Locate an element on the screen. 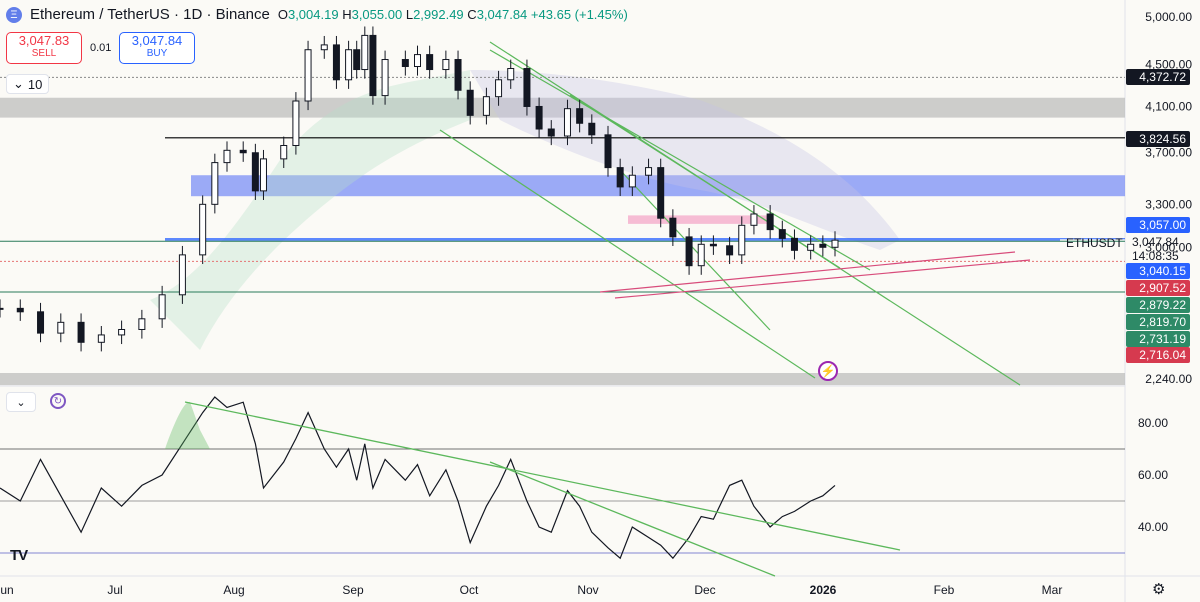 The height and width of the screenshot is (602, 1200). rsi-collapse-button: ⌄ is located at coordinates (21, 402).